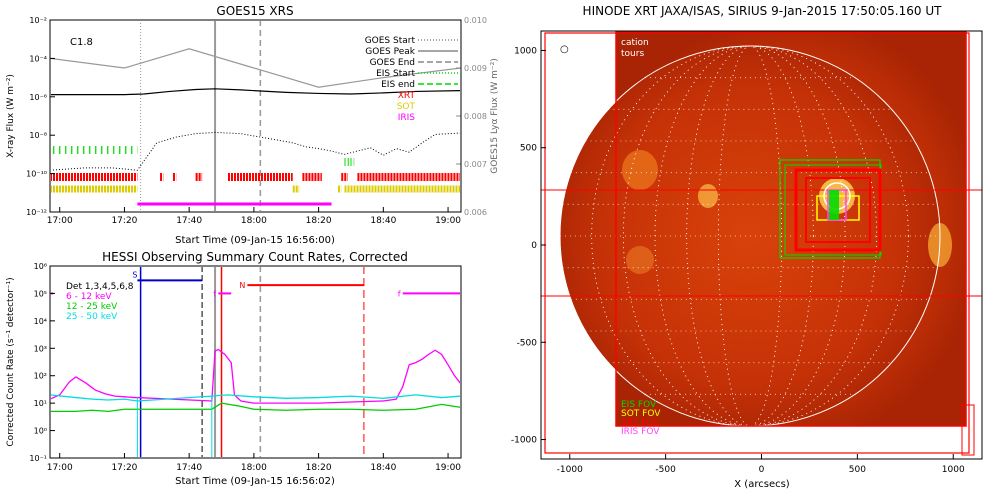  I want to click on goes-legend-label: SOT, so click(406, 107).